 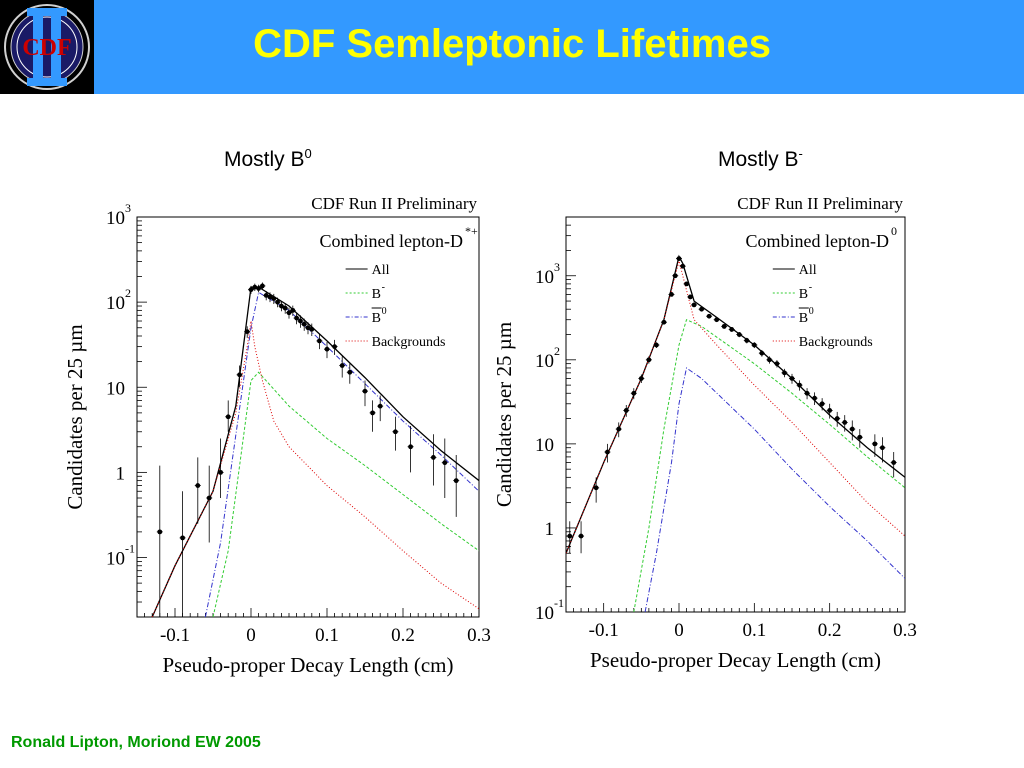 What do you see at coordinates (800, 153) in the screenshot?
I see `chart-heading-right-sup: -` at bounding box center [800, 153].